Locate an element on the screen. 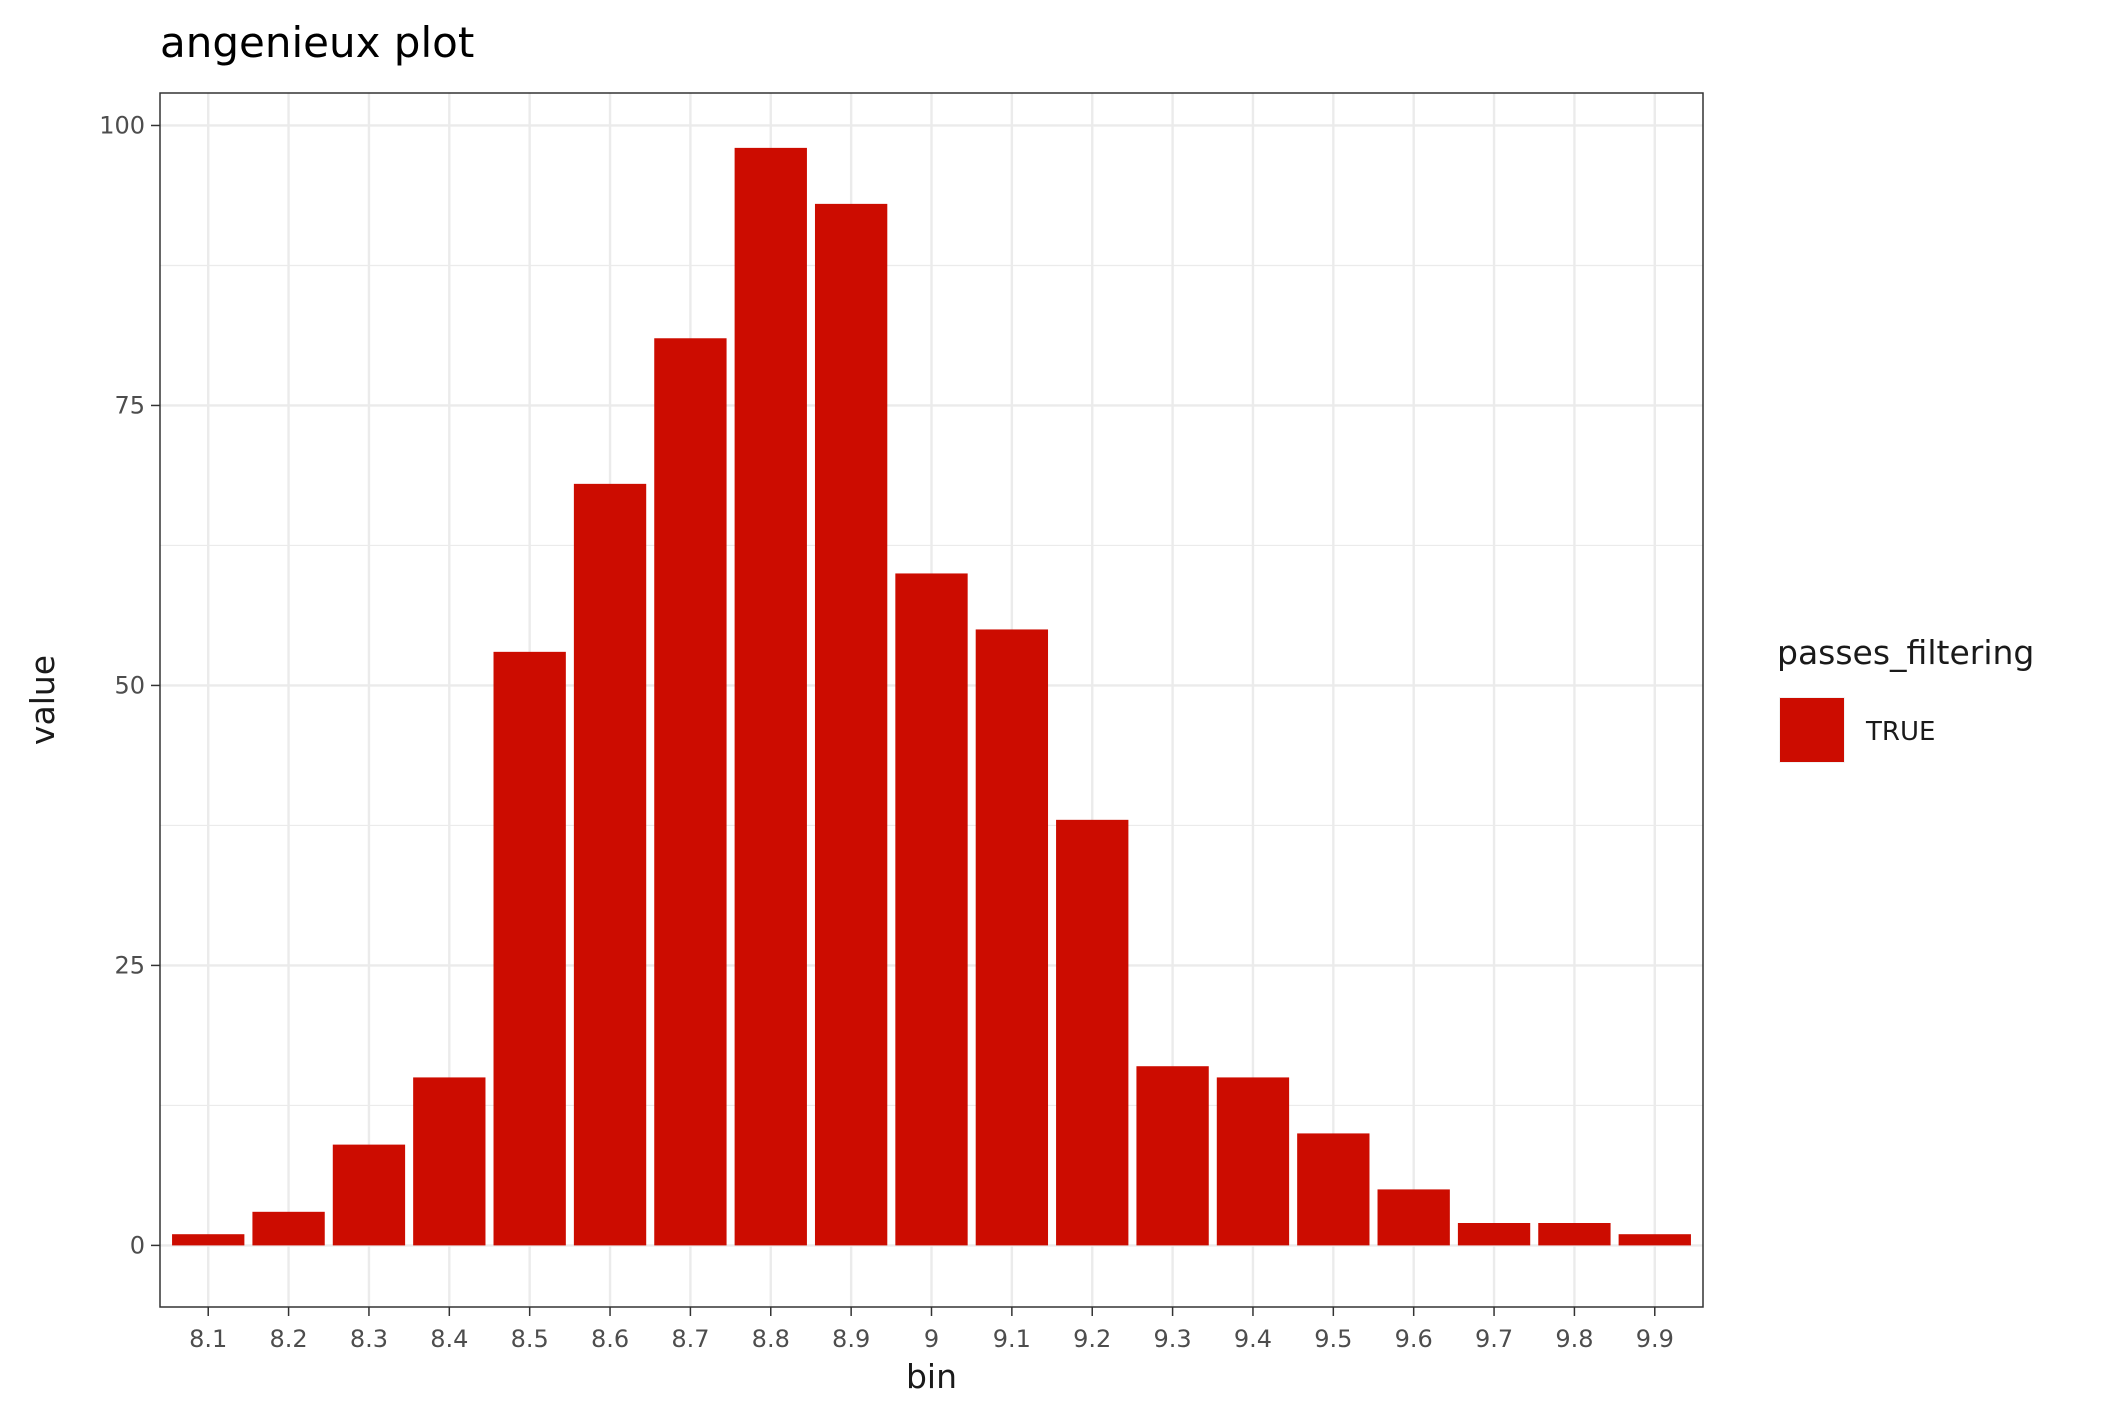 The width and height of the screenshot is (2125, 1417). x-tick-label: 9.5 is located at coordinates (1333, 1339).